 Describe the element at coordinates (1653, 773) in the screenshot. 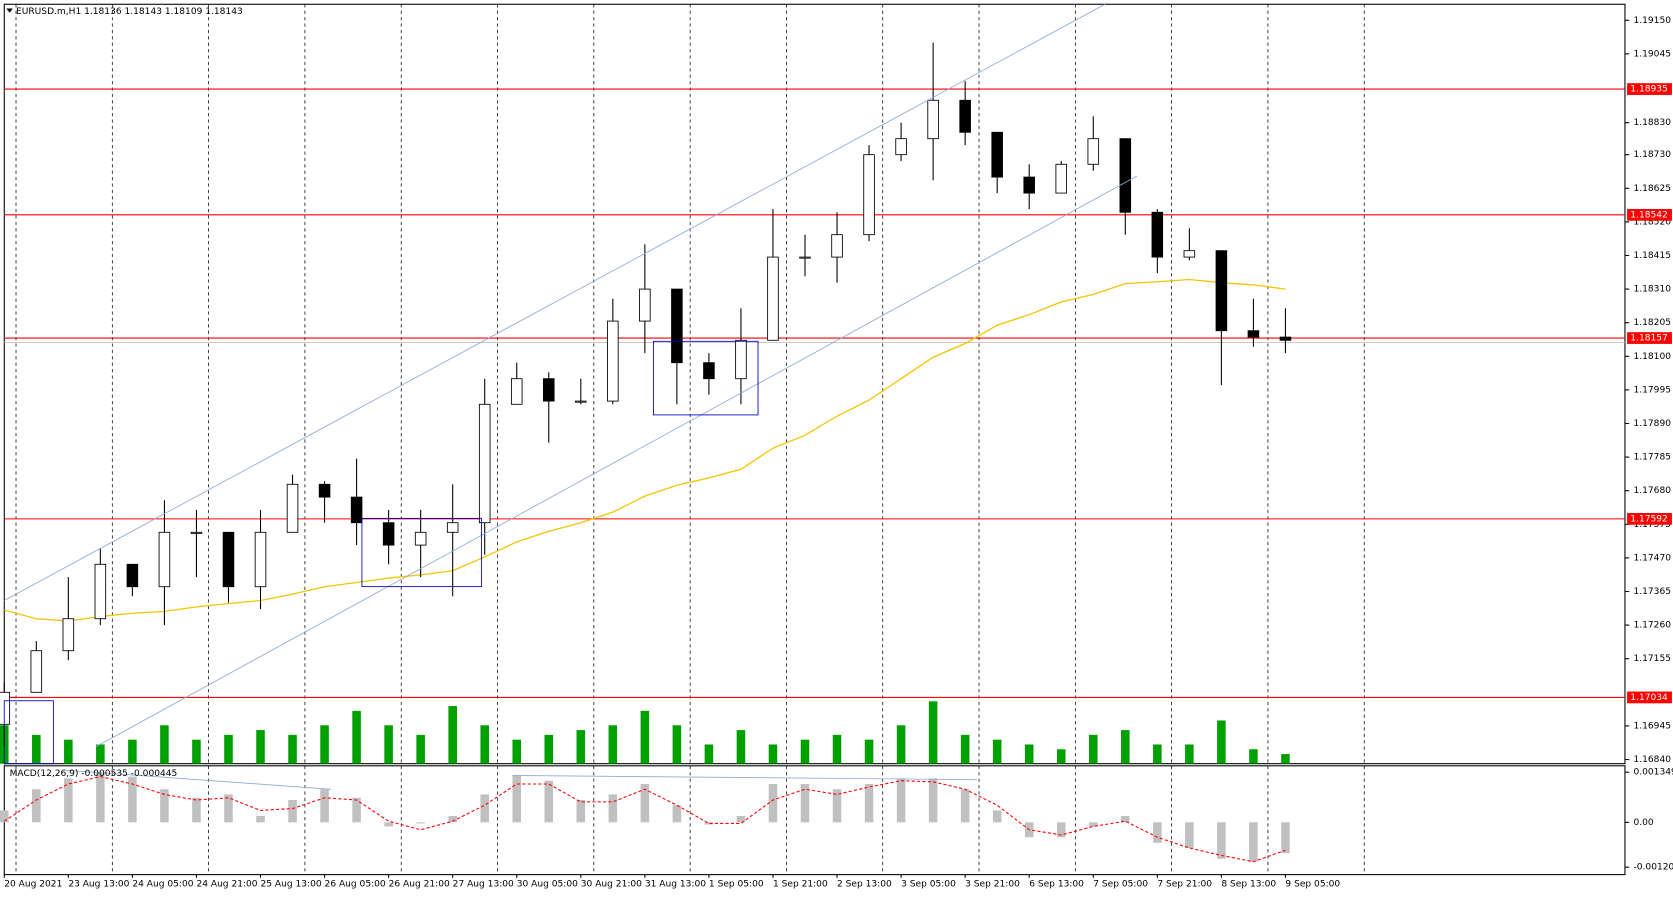

I see `macd-y-tick-label: 0.001349` at that location.